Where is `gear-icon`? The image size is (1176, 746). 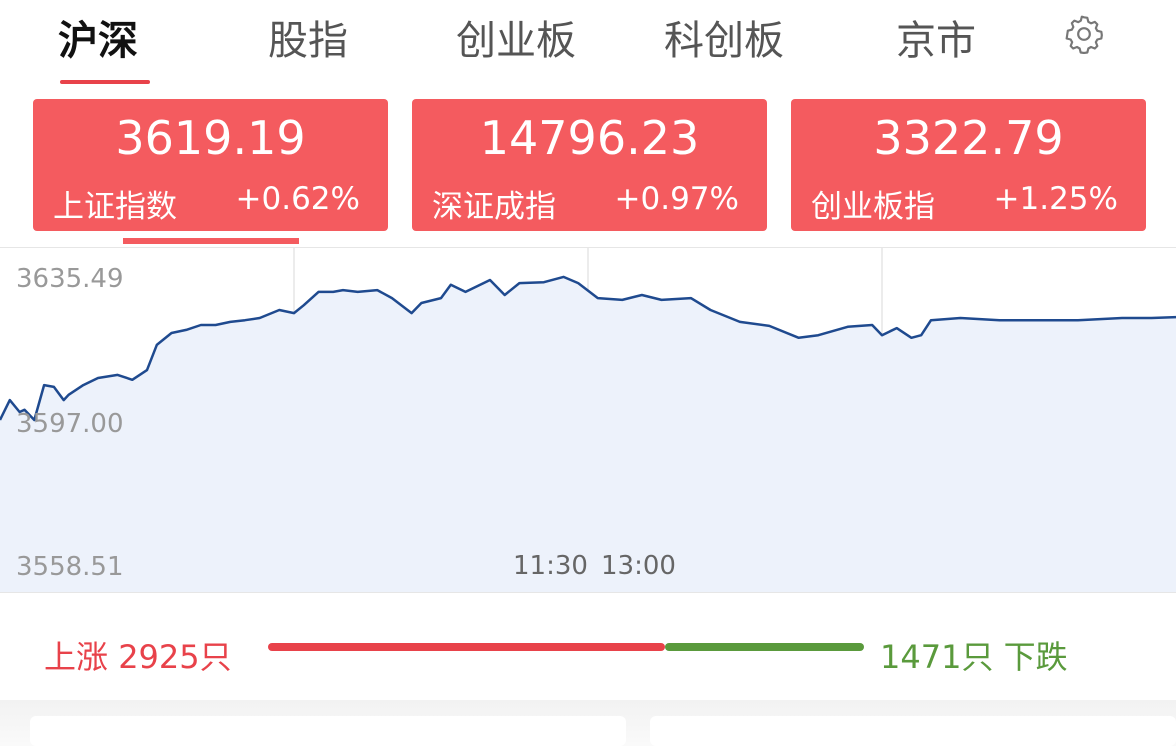 gear-icon is located at coordinates (1084, 34).